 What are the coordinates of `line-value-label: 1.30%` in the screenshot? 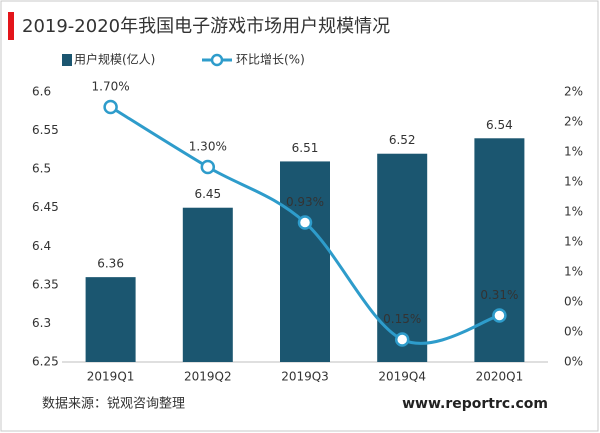 It's located at (208, 147).